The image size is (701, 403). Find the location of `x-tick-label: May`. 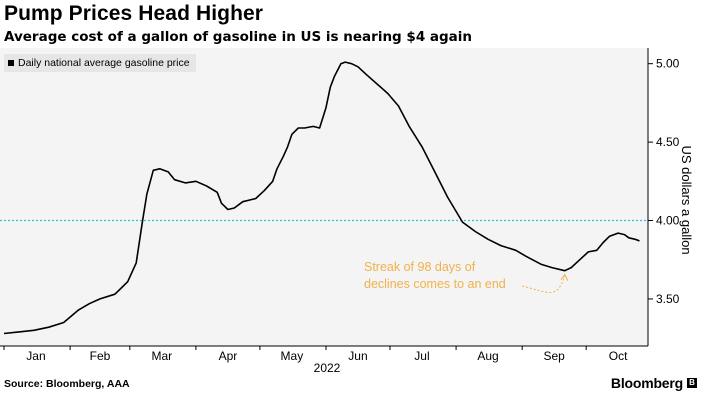

x-tick-label: May is located at coordinates (292, 356).